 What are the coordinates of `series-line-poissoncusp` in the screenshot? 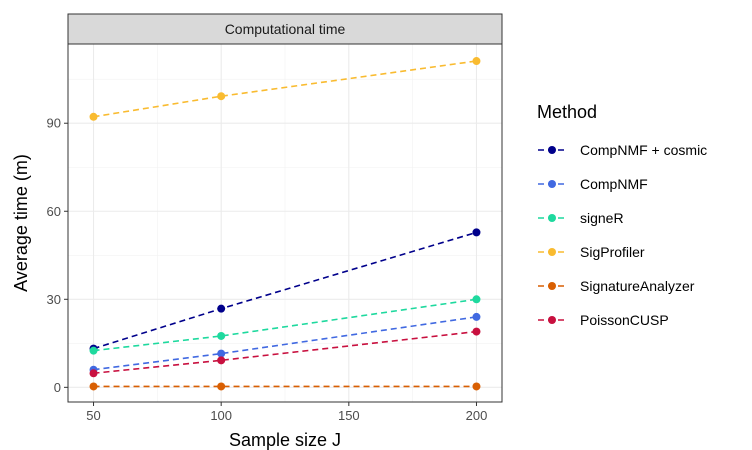 It's located at (285, 352).